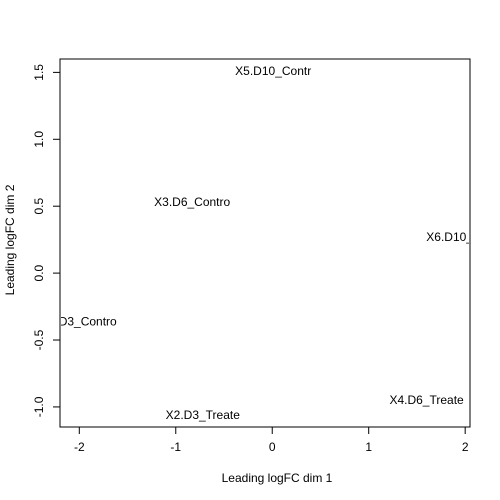  I want to click on point-label: X3.D6_Contro, so click(192, 202).